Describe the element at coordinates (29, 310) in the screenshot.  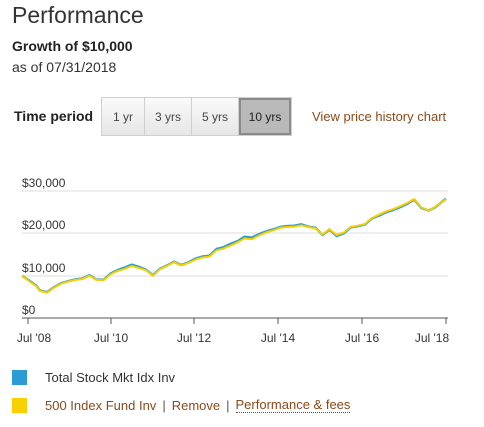
I see `y-tick-label: $0` at that location.